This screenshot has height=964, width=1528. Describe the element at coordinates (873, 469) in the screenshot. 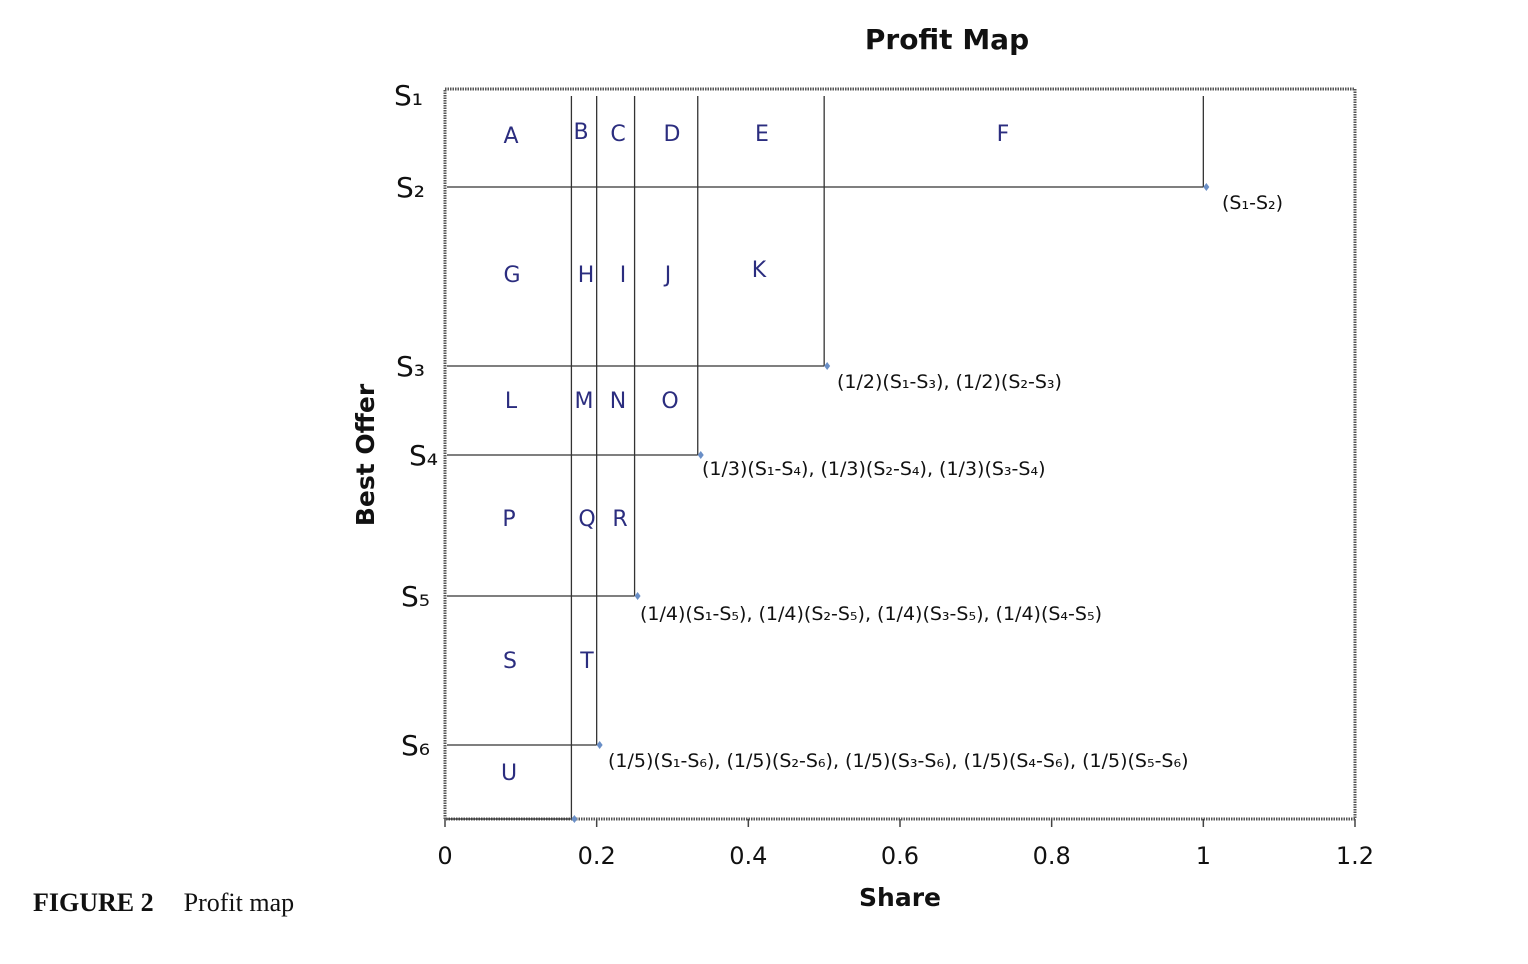

I see `point-annotation: (1/3)(S₁-S₄), (1/3)(S₂-S₄), (1/3)(S₃-S₄)` at that location.